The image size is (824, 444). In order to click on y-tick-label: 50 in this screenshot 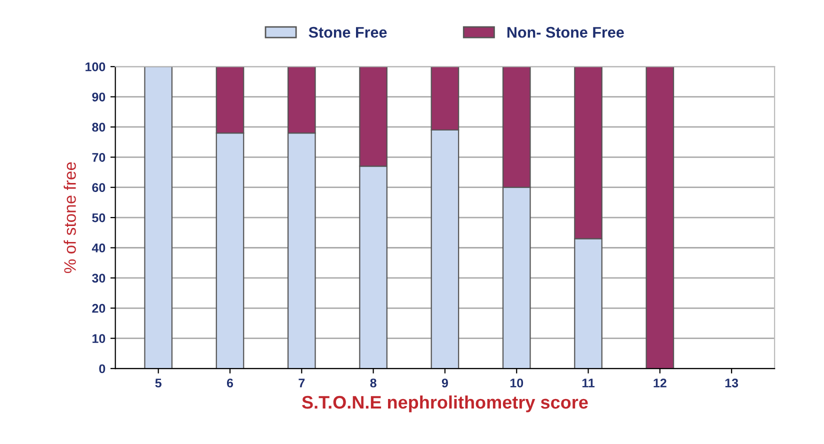, I will do `click(99, 217)`.